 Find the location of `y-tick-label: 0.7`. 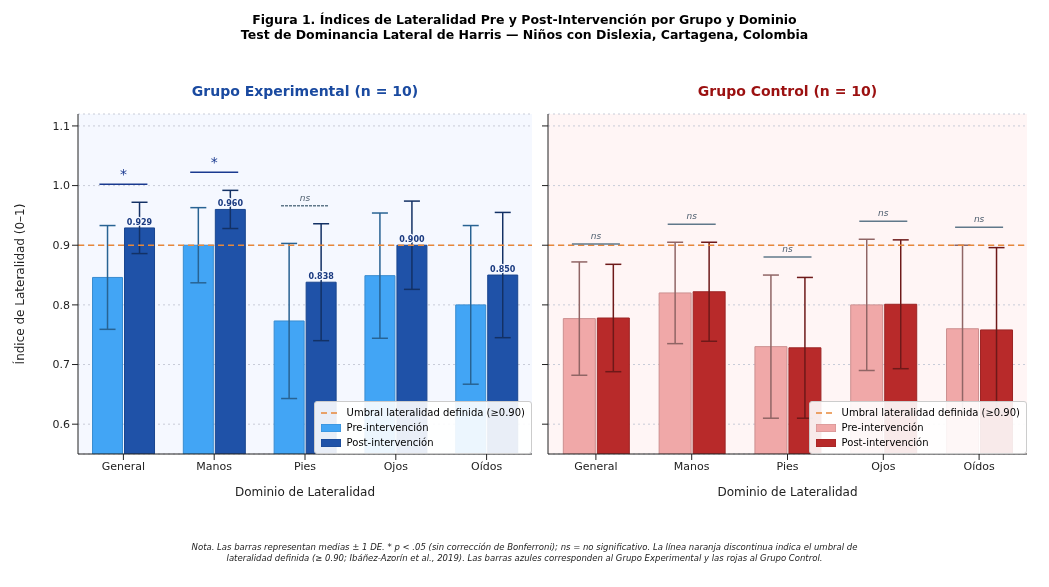

y-tick-label: 0.7 is located at coordinates (61, 365).